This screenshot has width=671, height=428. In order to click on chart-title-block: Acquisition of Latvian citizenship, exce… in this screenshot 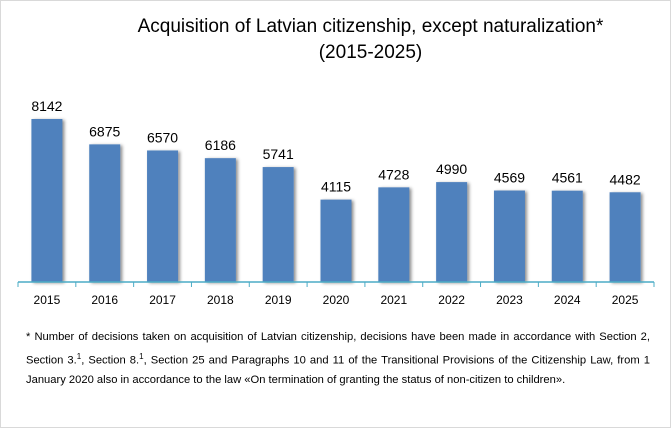, I will do `click(335, 40)`.